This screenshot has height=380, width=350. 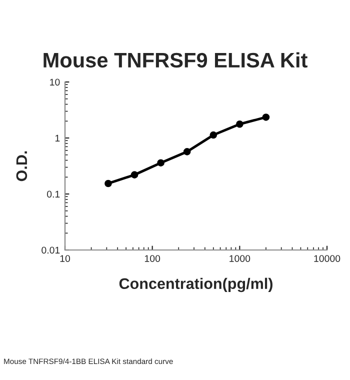 What do you see at coordinates (51, 250) in the screenshot?
I see `y-tick-label: 0.01` at bounding box center [51, 250].